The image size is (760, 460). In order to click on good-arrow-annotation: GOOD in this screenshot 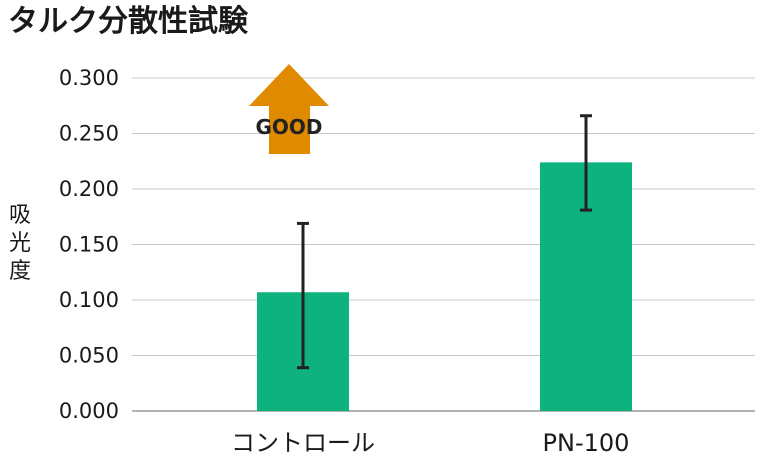, I will do `click(289, 109)`.